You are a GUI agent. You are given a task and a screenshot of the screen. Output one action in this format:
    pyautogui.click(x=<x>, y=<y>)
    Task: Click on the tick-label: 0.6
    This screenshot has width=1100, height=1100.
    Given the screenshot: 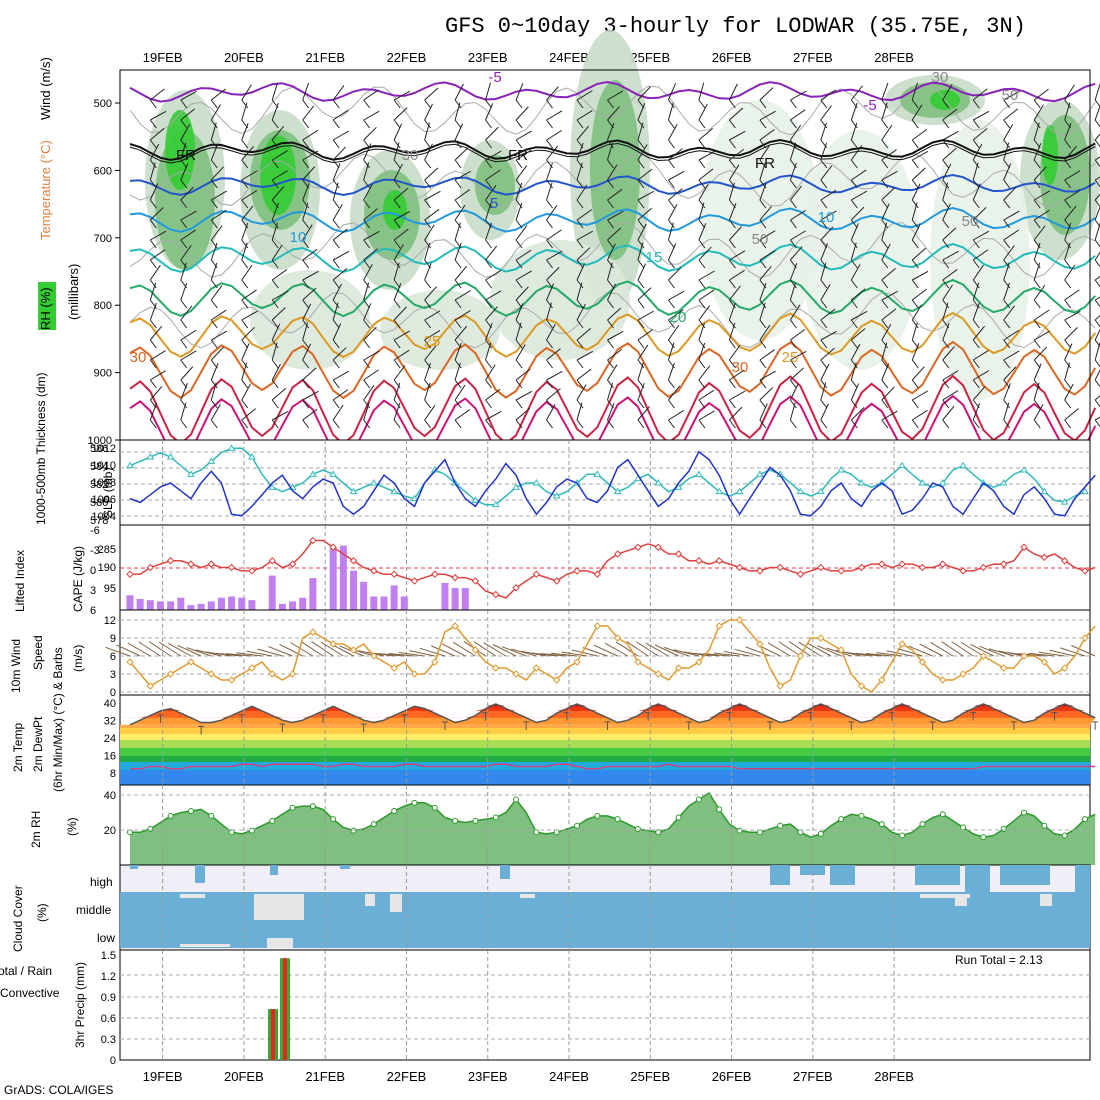 What is the action you would take?
    pyautogui.click(x=108, y=1019)
    